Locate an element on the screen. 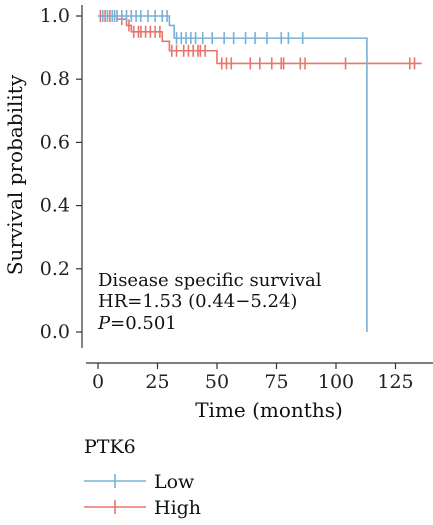  series-high is located at coordinates (260, 40).